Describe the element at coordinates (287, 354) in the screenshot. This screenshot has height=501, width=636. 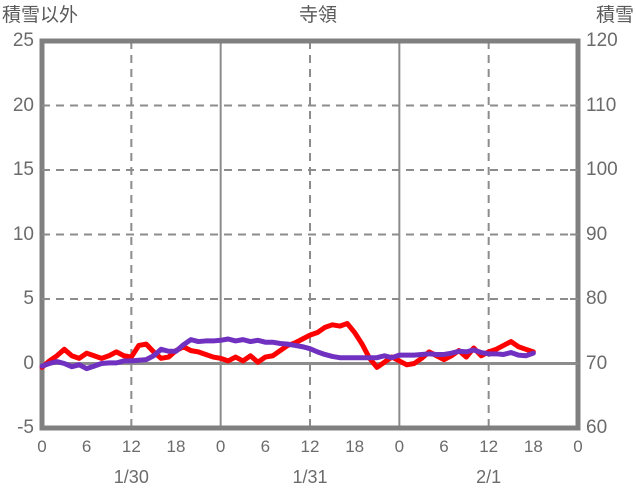
I see `series-line-snow-depth` at that location.